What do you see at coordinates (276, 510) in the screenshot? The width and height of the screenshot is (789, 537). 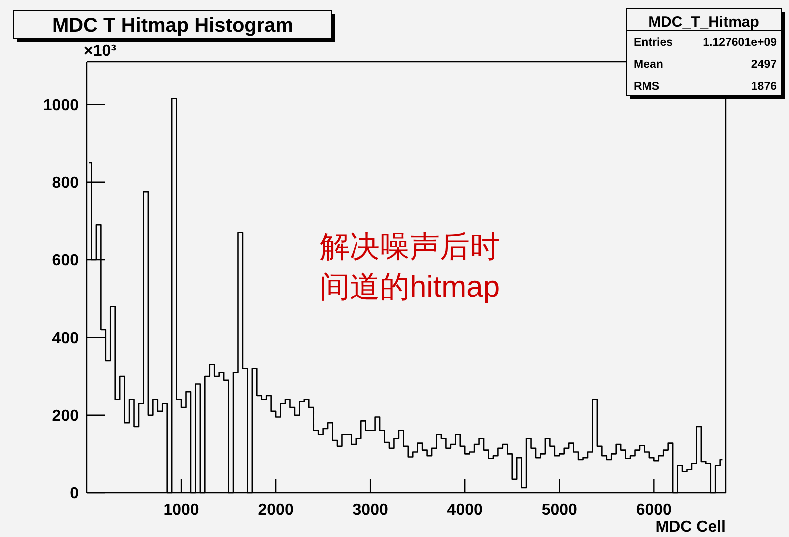 I see `x-tick-label: 2000` at bounding box center [276, 510].